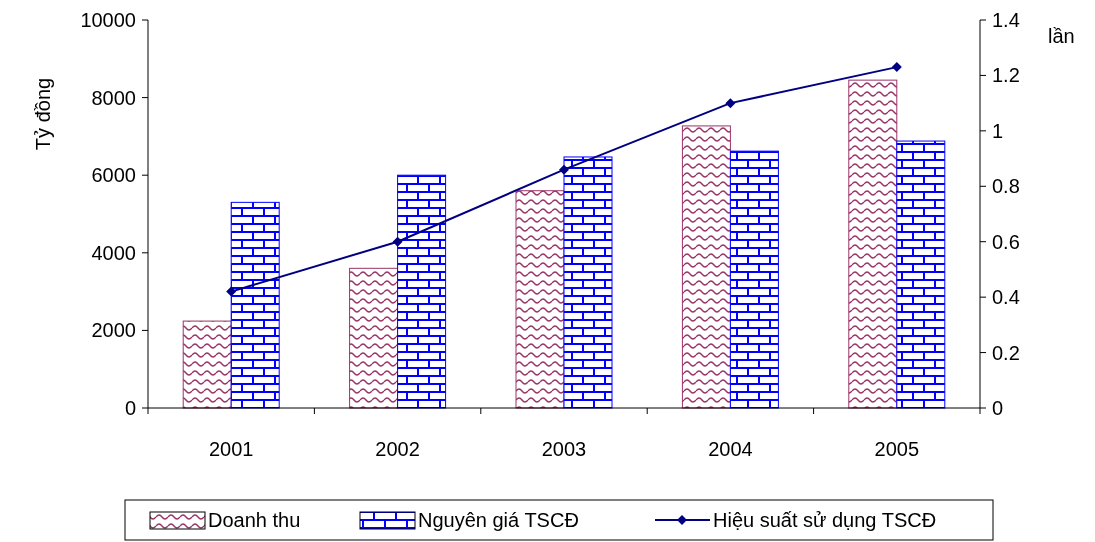 The image size is (1095, 542). I want to click on y2-tick-label: 0.8, so click(1006, 186).